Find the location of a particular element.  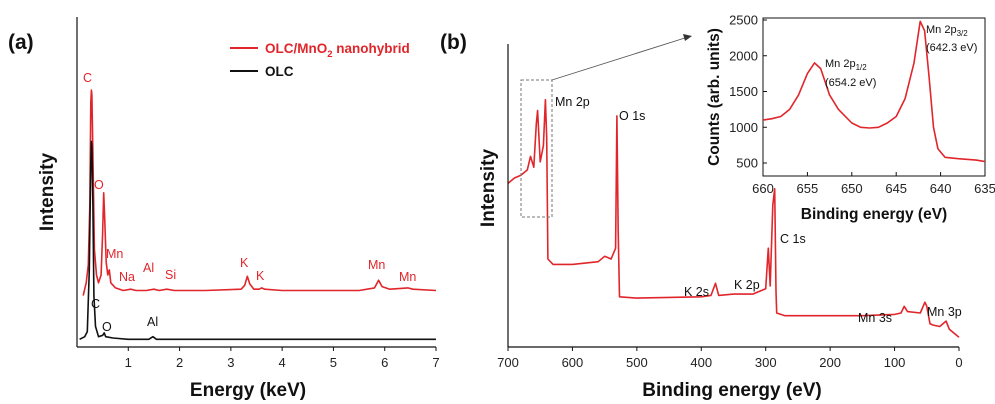

peak-label: K 2s is located at coordinates (696, 292).